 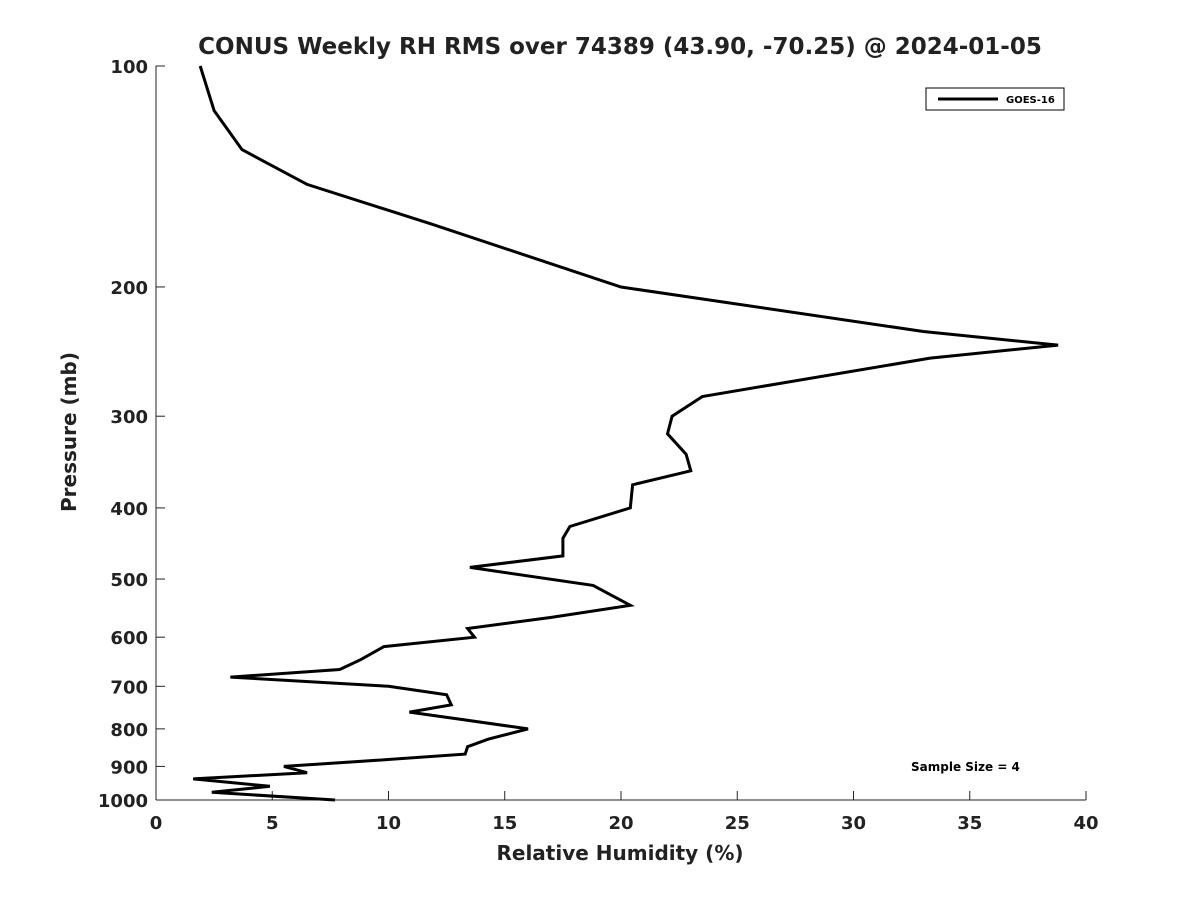 I want to click on x-tick-label: 15, so click(x=504, y=823).